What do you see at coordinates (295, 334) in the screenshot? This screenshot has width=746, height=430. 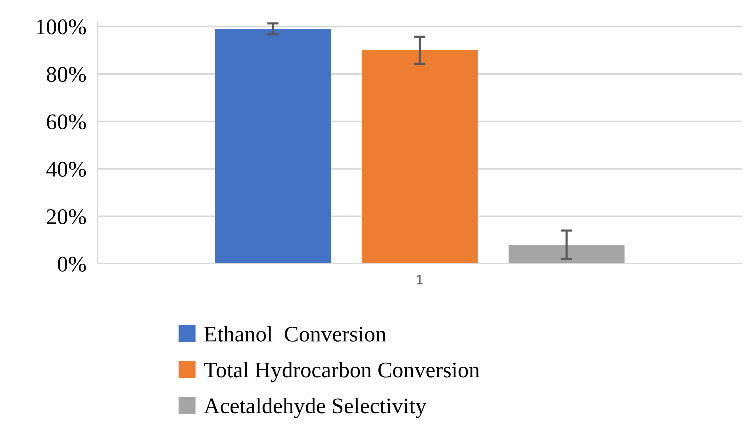 I see `legend-label: Ethanol Conversion` at bounding box center [295, 334].